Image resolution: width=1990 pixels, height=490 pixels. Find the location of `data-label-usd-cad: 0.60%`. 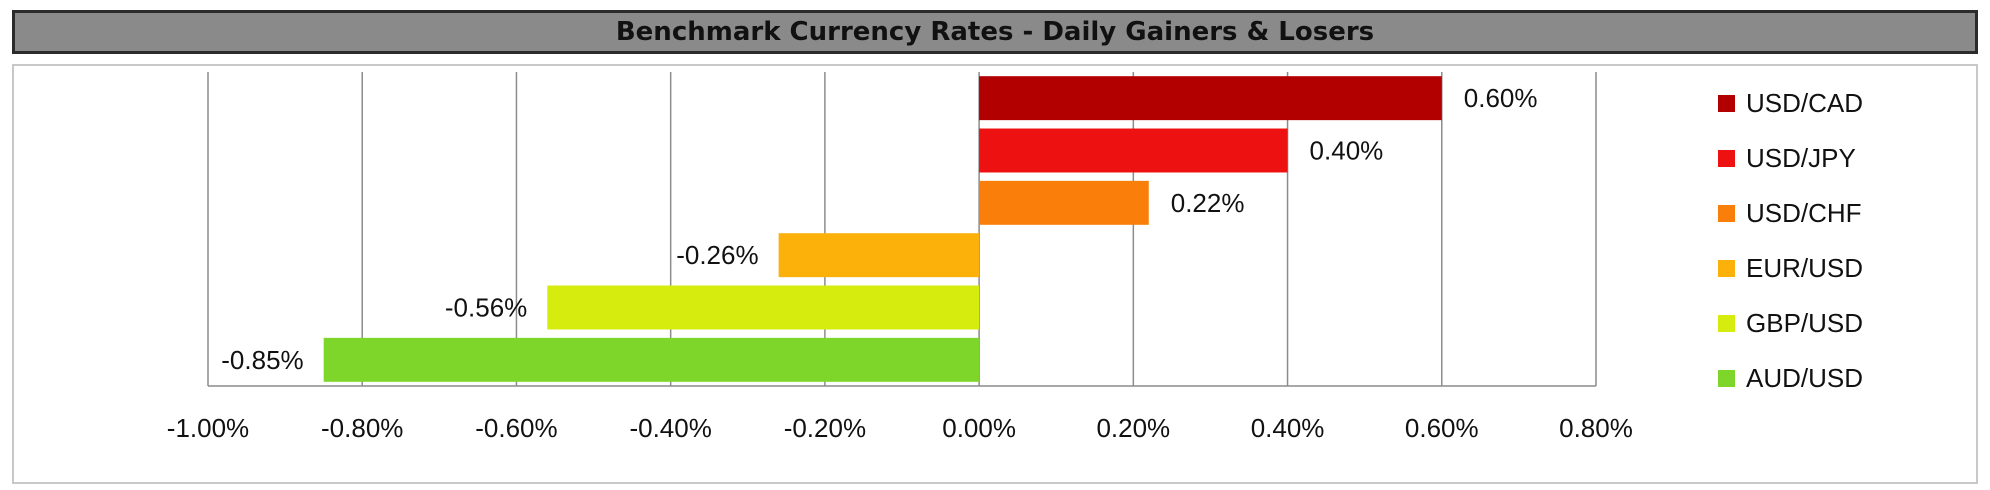

data-label-usd-cad: 0.60% is located at coordinates (1501, 98).